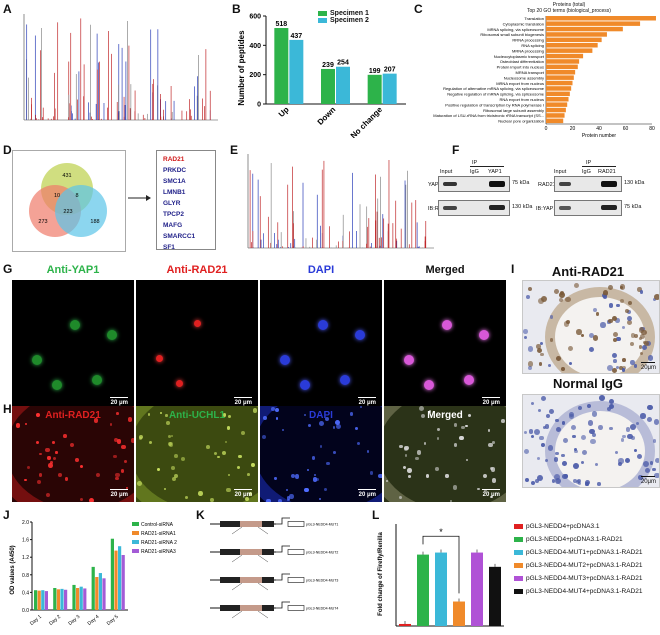 The image size is (660, 635). Describe the element at coordinates (626, 129) in the screenshot. I see `tick-label-x: 60` at that location.